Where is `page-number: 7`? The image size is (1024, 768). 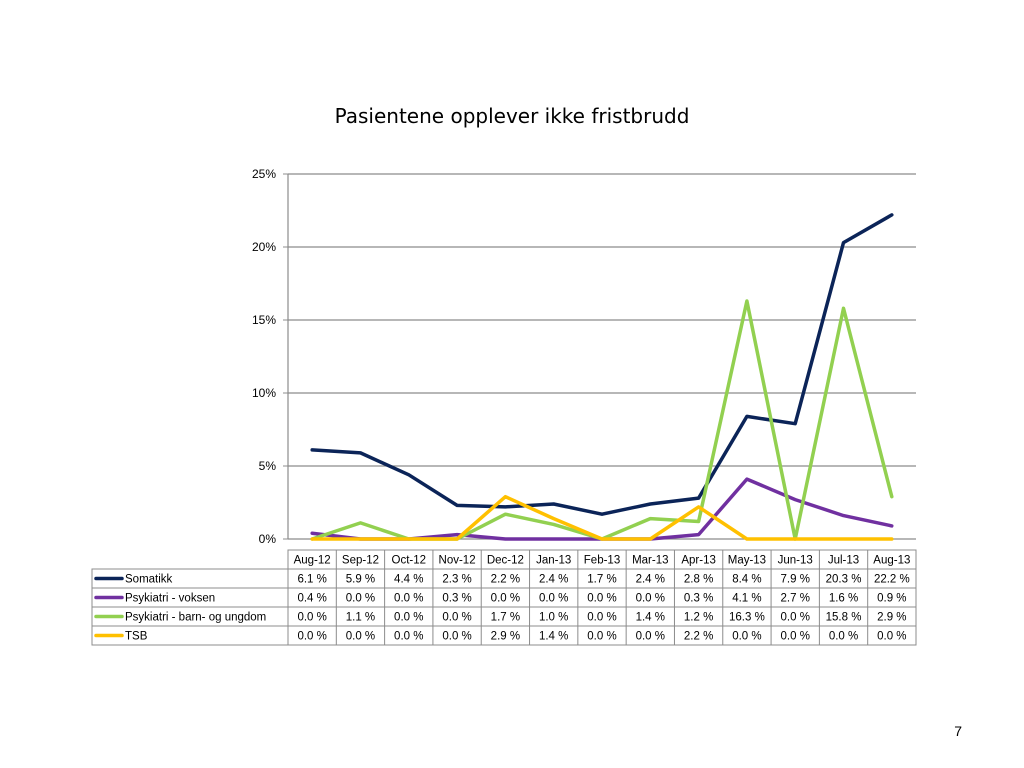 page-number: 7 is located at coordinates (958, 731).